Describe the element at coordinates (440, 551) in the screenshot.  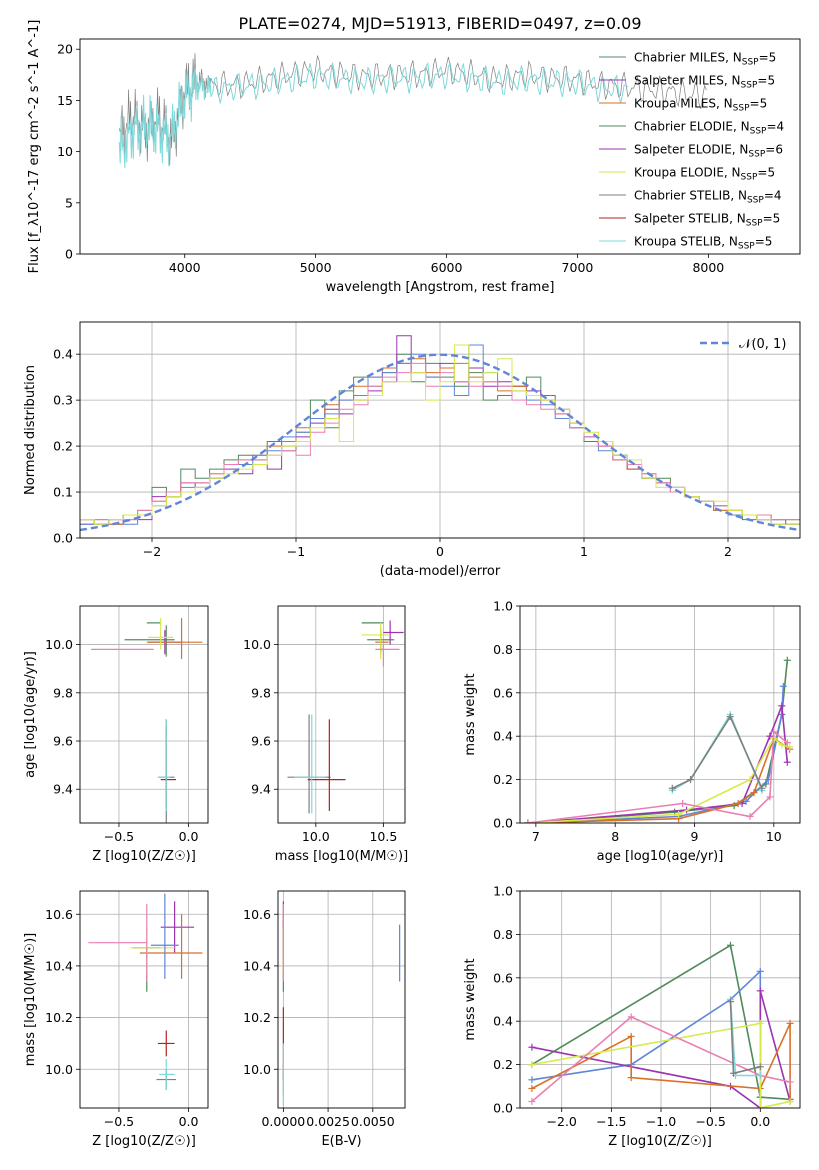
I see `x-tick-label: 0` at that location.